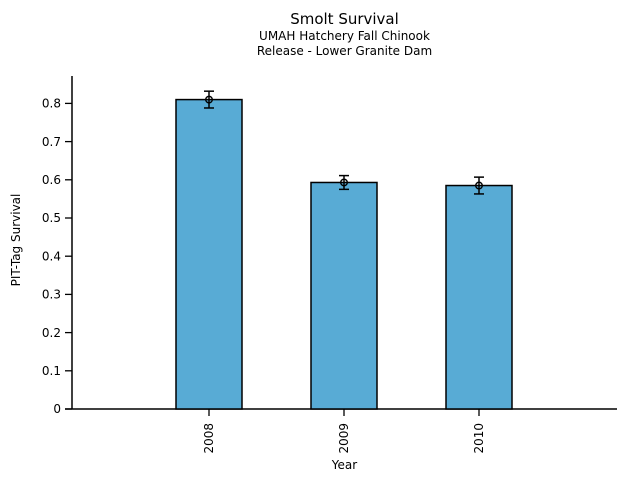 This screenshot has width=640, height=480. What do you see at coordinates (479, 185) in the screenshot?
I see `errorbar-marker-2010` at bounding box center [479, 185].